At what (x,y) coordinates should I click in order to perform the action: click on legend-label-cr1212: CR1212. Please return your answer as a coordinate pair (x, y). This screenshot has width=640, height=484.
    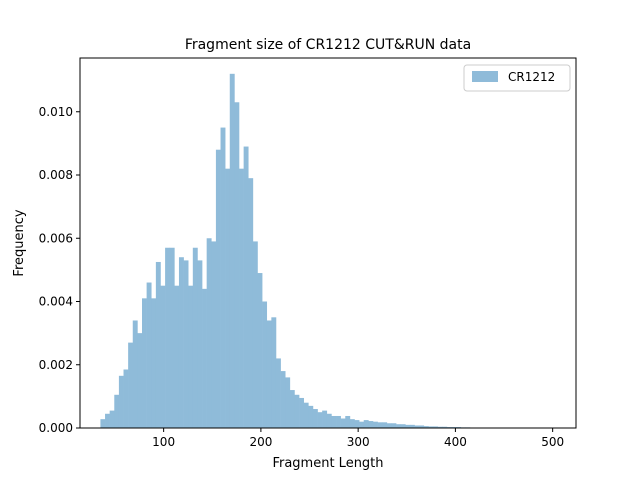
    Looking at the image, I should click on (531, 77).